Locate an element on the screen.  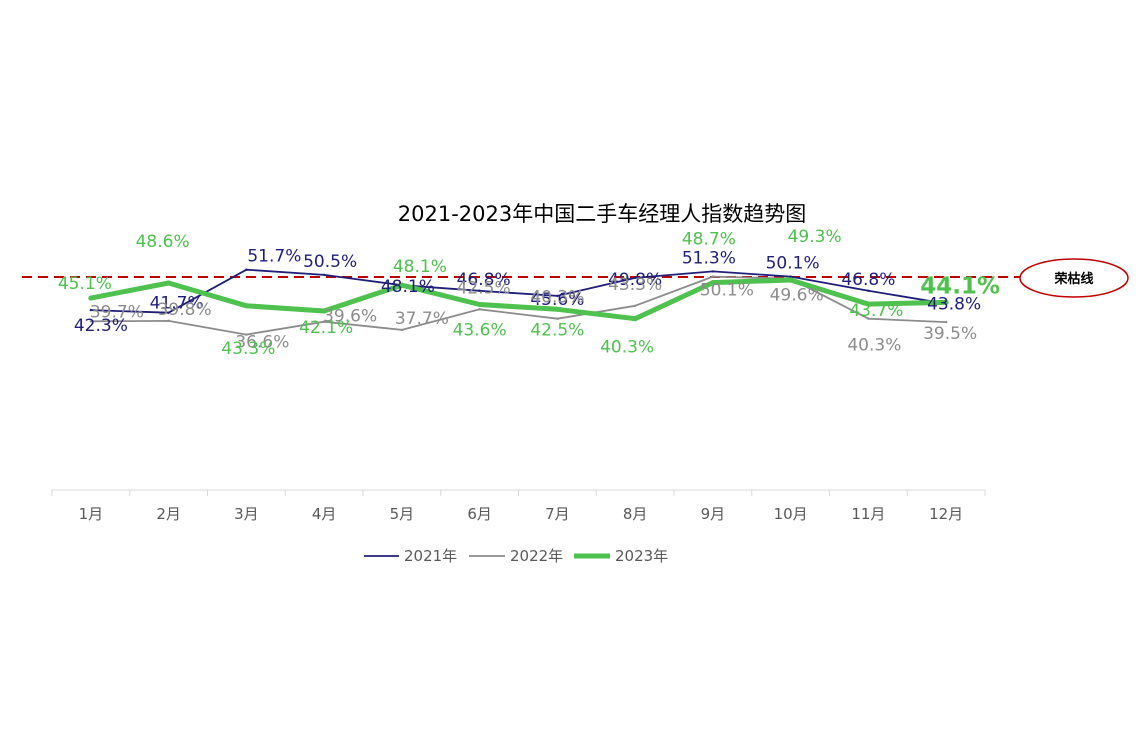
data-label: 43.7% is located at coordinates (876, 311).